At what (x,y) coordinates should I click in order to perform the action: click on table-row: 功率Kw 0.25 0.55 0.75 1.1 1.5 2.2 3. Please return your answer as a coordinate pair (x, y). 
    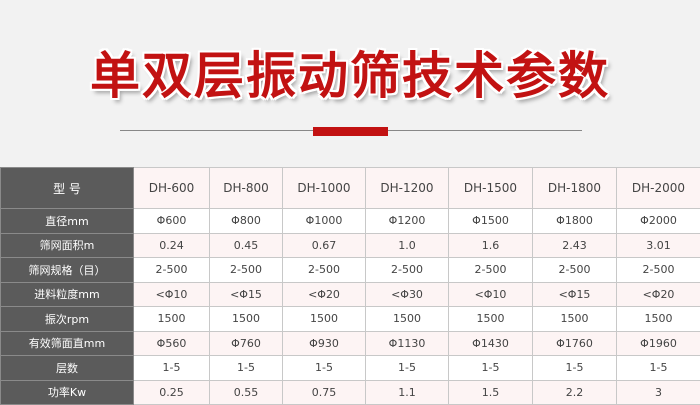
    Looking at the image, I should click on (350, 392).